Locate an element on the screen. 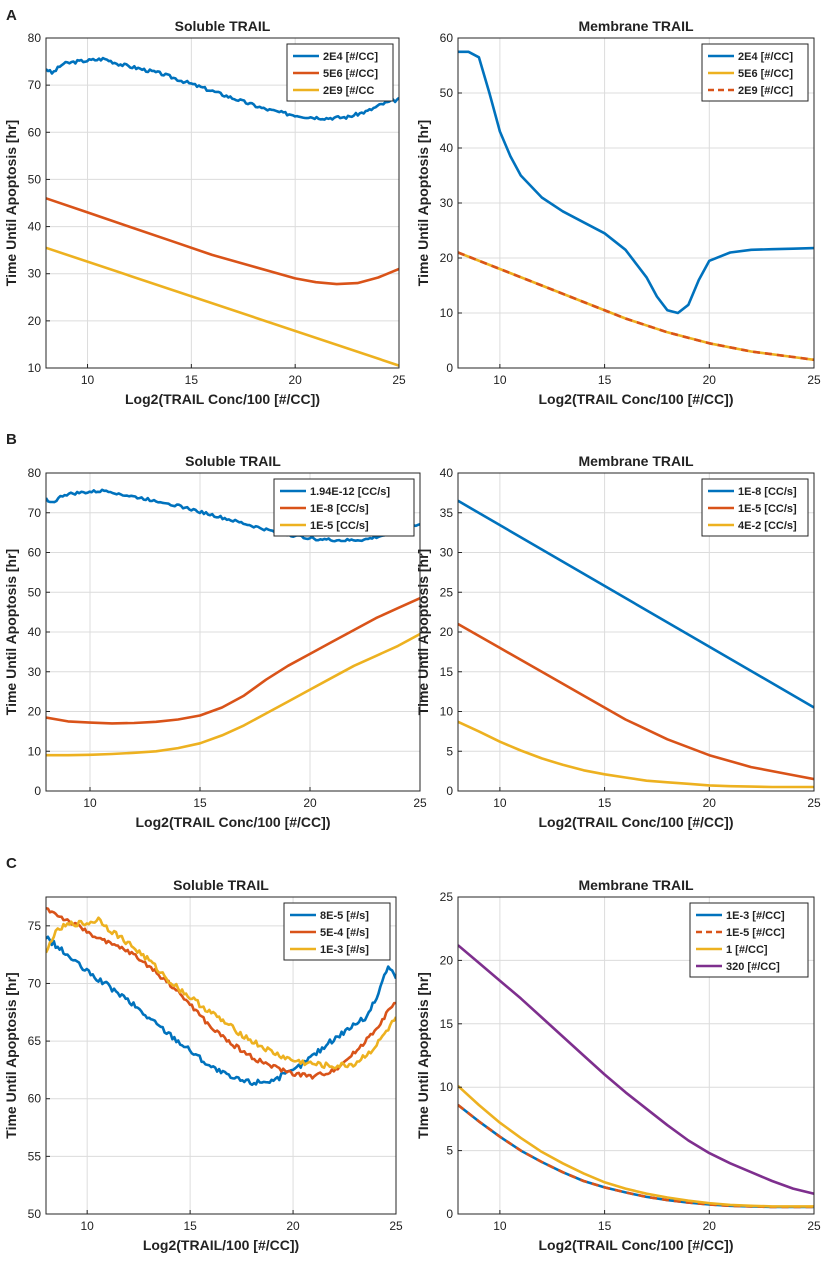 The image size is (826, 1277). legend-label: 1E-8 [CC/s] is located at coordinates (767, 492).